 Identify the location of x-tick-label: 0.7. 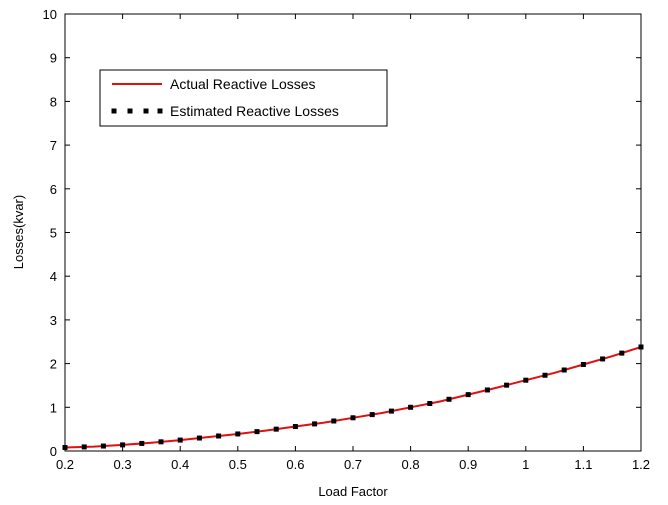
(353, 464).